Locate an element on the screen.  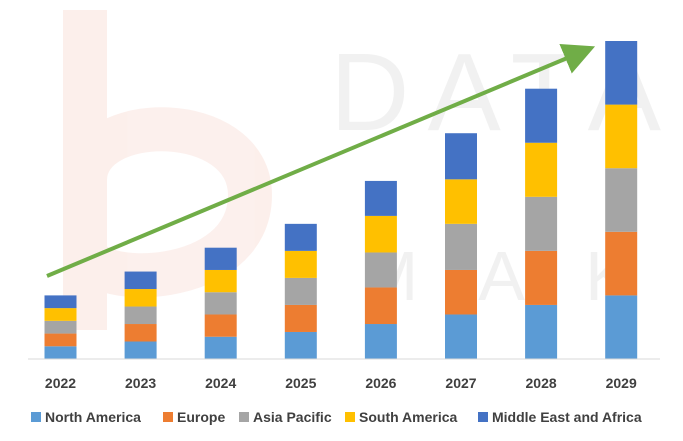
bar-segment-2026-south-america is located at coordinates (380, 234).